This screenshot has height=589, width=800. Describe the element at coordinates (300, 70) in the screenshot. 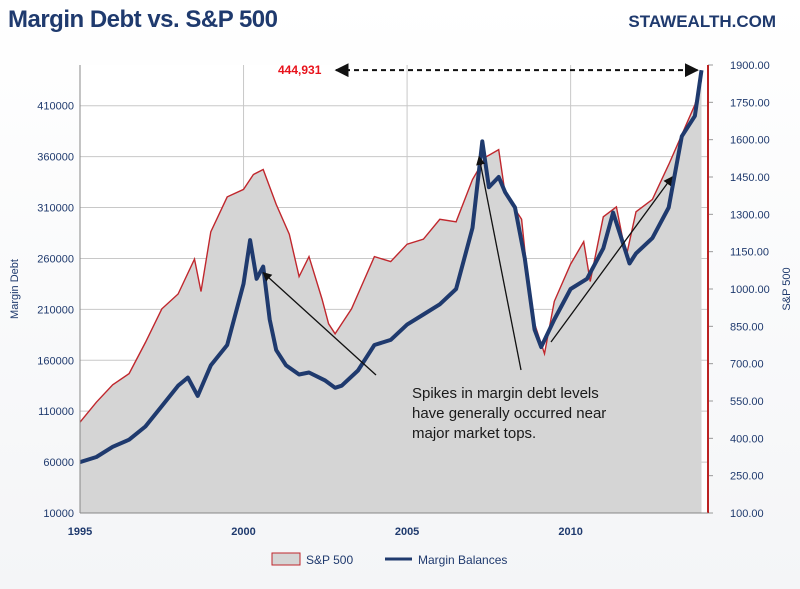

I see `peak-value-label: 444,931` at that location.